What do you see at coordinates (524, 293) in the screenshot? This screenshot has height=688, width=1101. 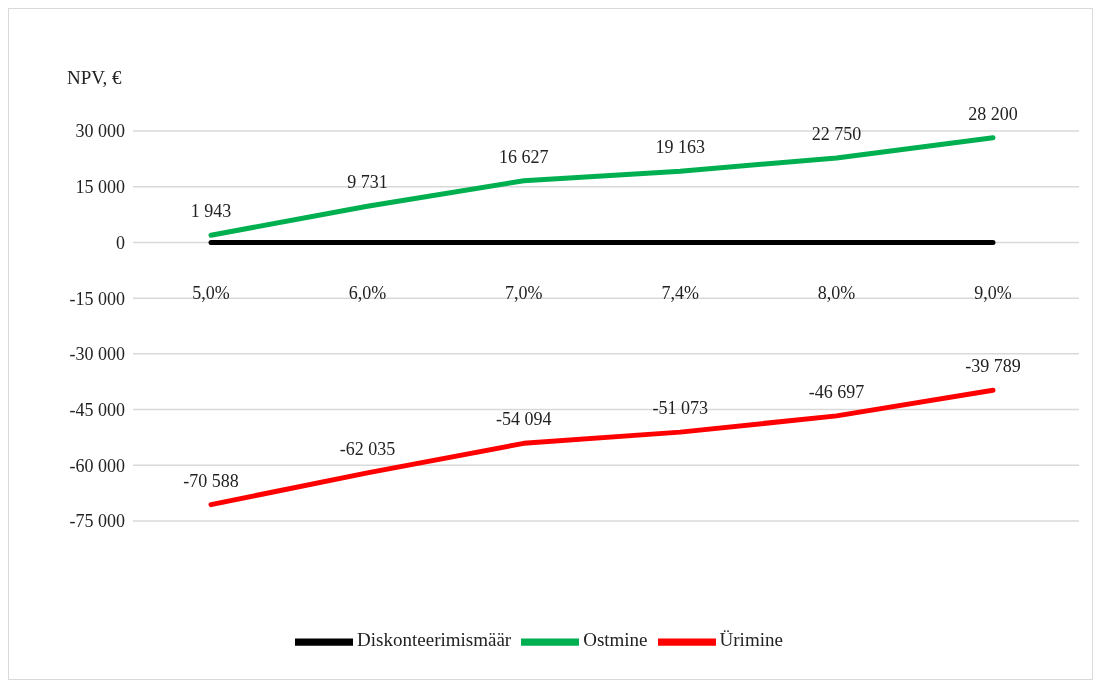 I see `x-tick-label: 7,0%` at bounding box center [524, 293].